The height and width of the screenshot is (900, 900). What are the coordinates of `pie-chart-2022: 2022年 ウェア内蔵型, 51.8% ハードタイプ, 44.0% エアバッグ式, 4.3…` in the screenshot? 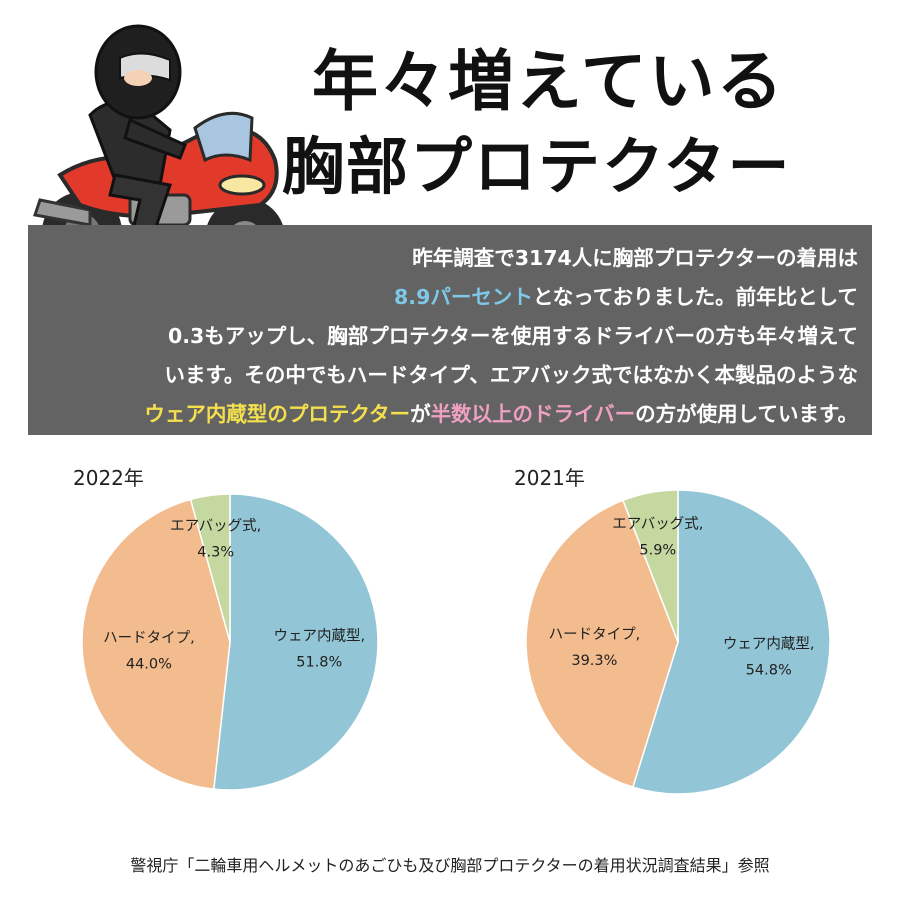 It's located at (226, 628).